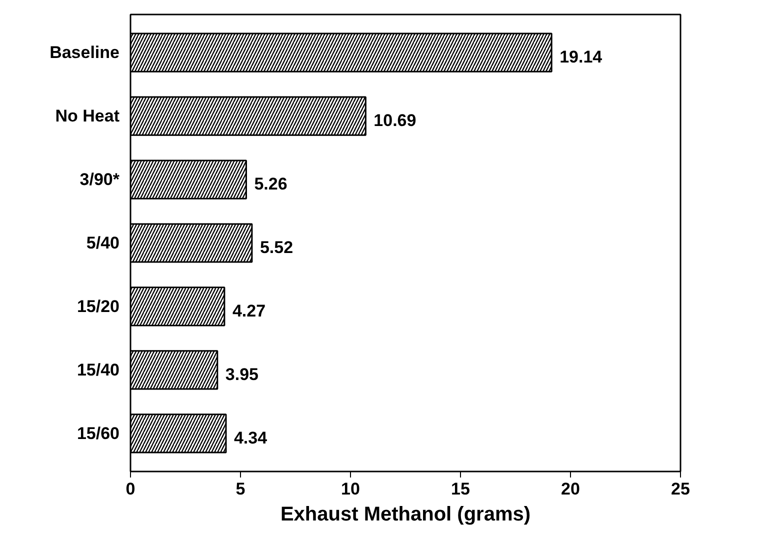  I want to click on data-label: 4.27, so click(249, 310).